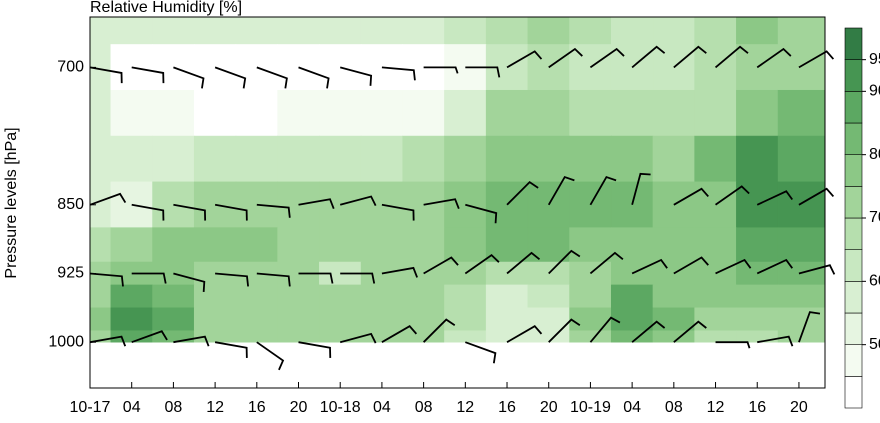  What do you see at coordinates (257, 407) in the screenshot?
I see `x-tick-label: 16` at bounding box center [257, 407].